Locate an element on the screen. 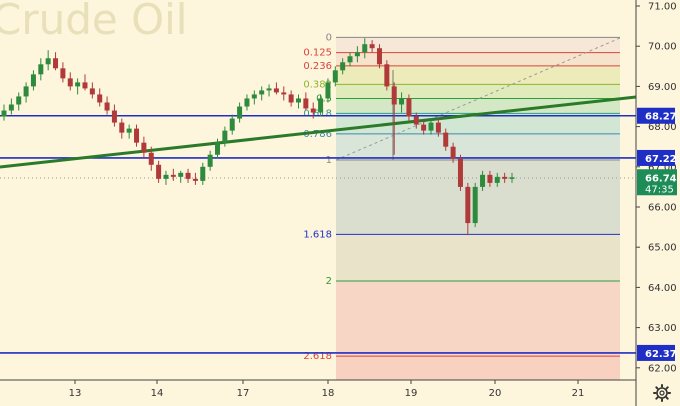 The height and width of the screenshot is (406, 680). fib-level-label: 0 is located at coordinates (329, 37).